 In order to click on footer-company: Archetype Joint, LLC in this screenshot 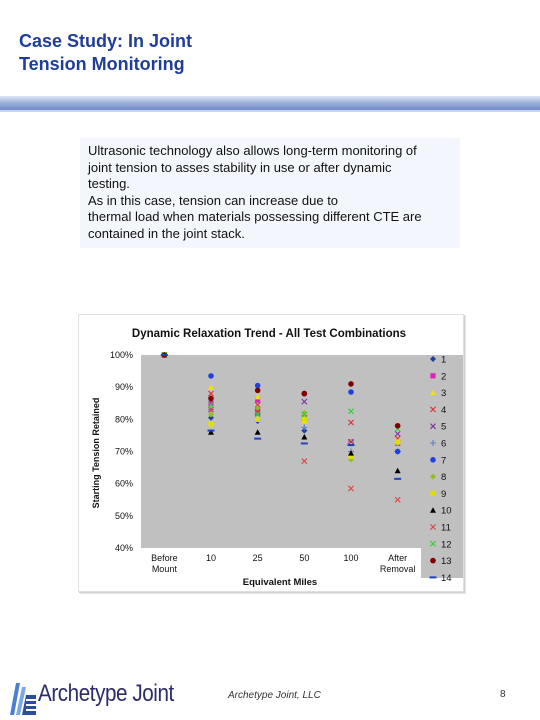, I will do `click(274, 695)`.